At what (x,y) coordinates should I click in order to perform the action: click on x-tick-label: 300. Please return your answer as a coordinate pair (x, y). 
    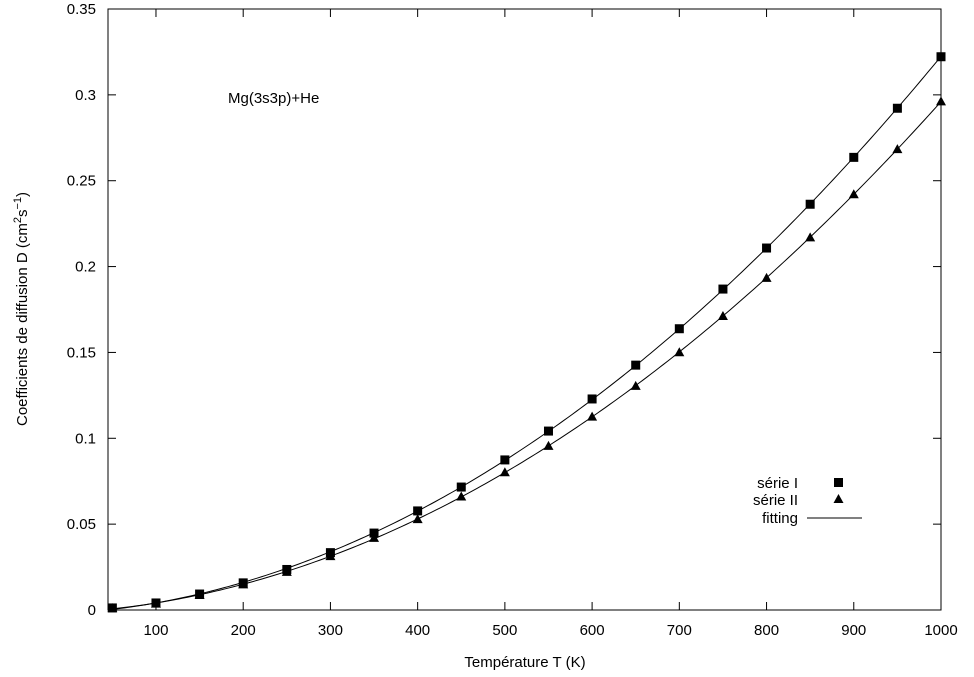
    Looking at the image, I should click on (330, 630).